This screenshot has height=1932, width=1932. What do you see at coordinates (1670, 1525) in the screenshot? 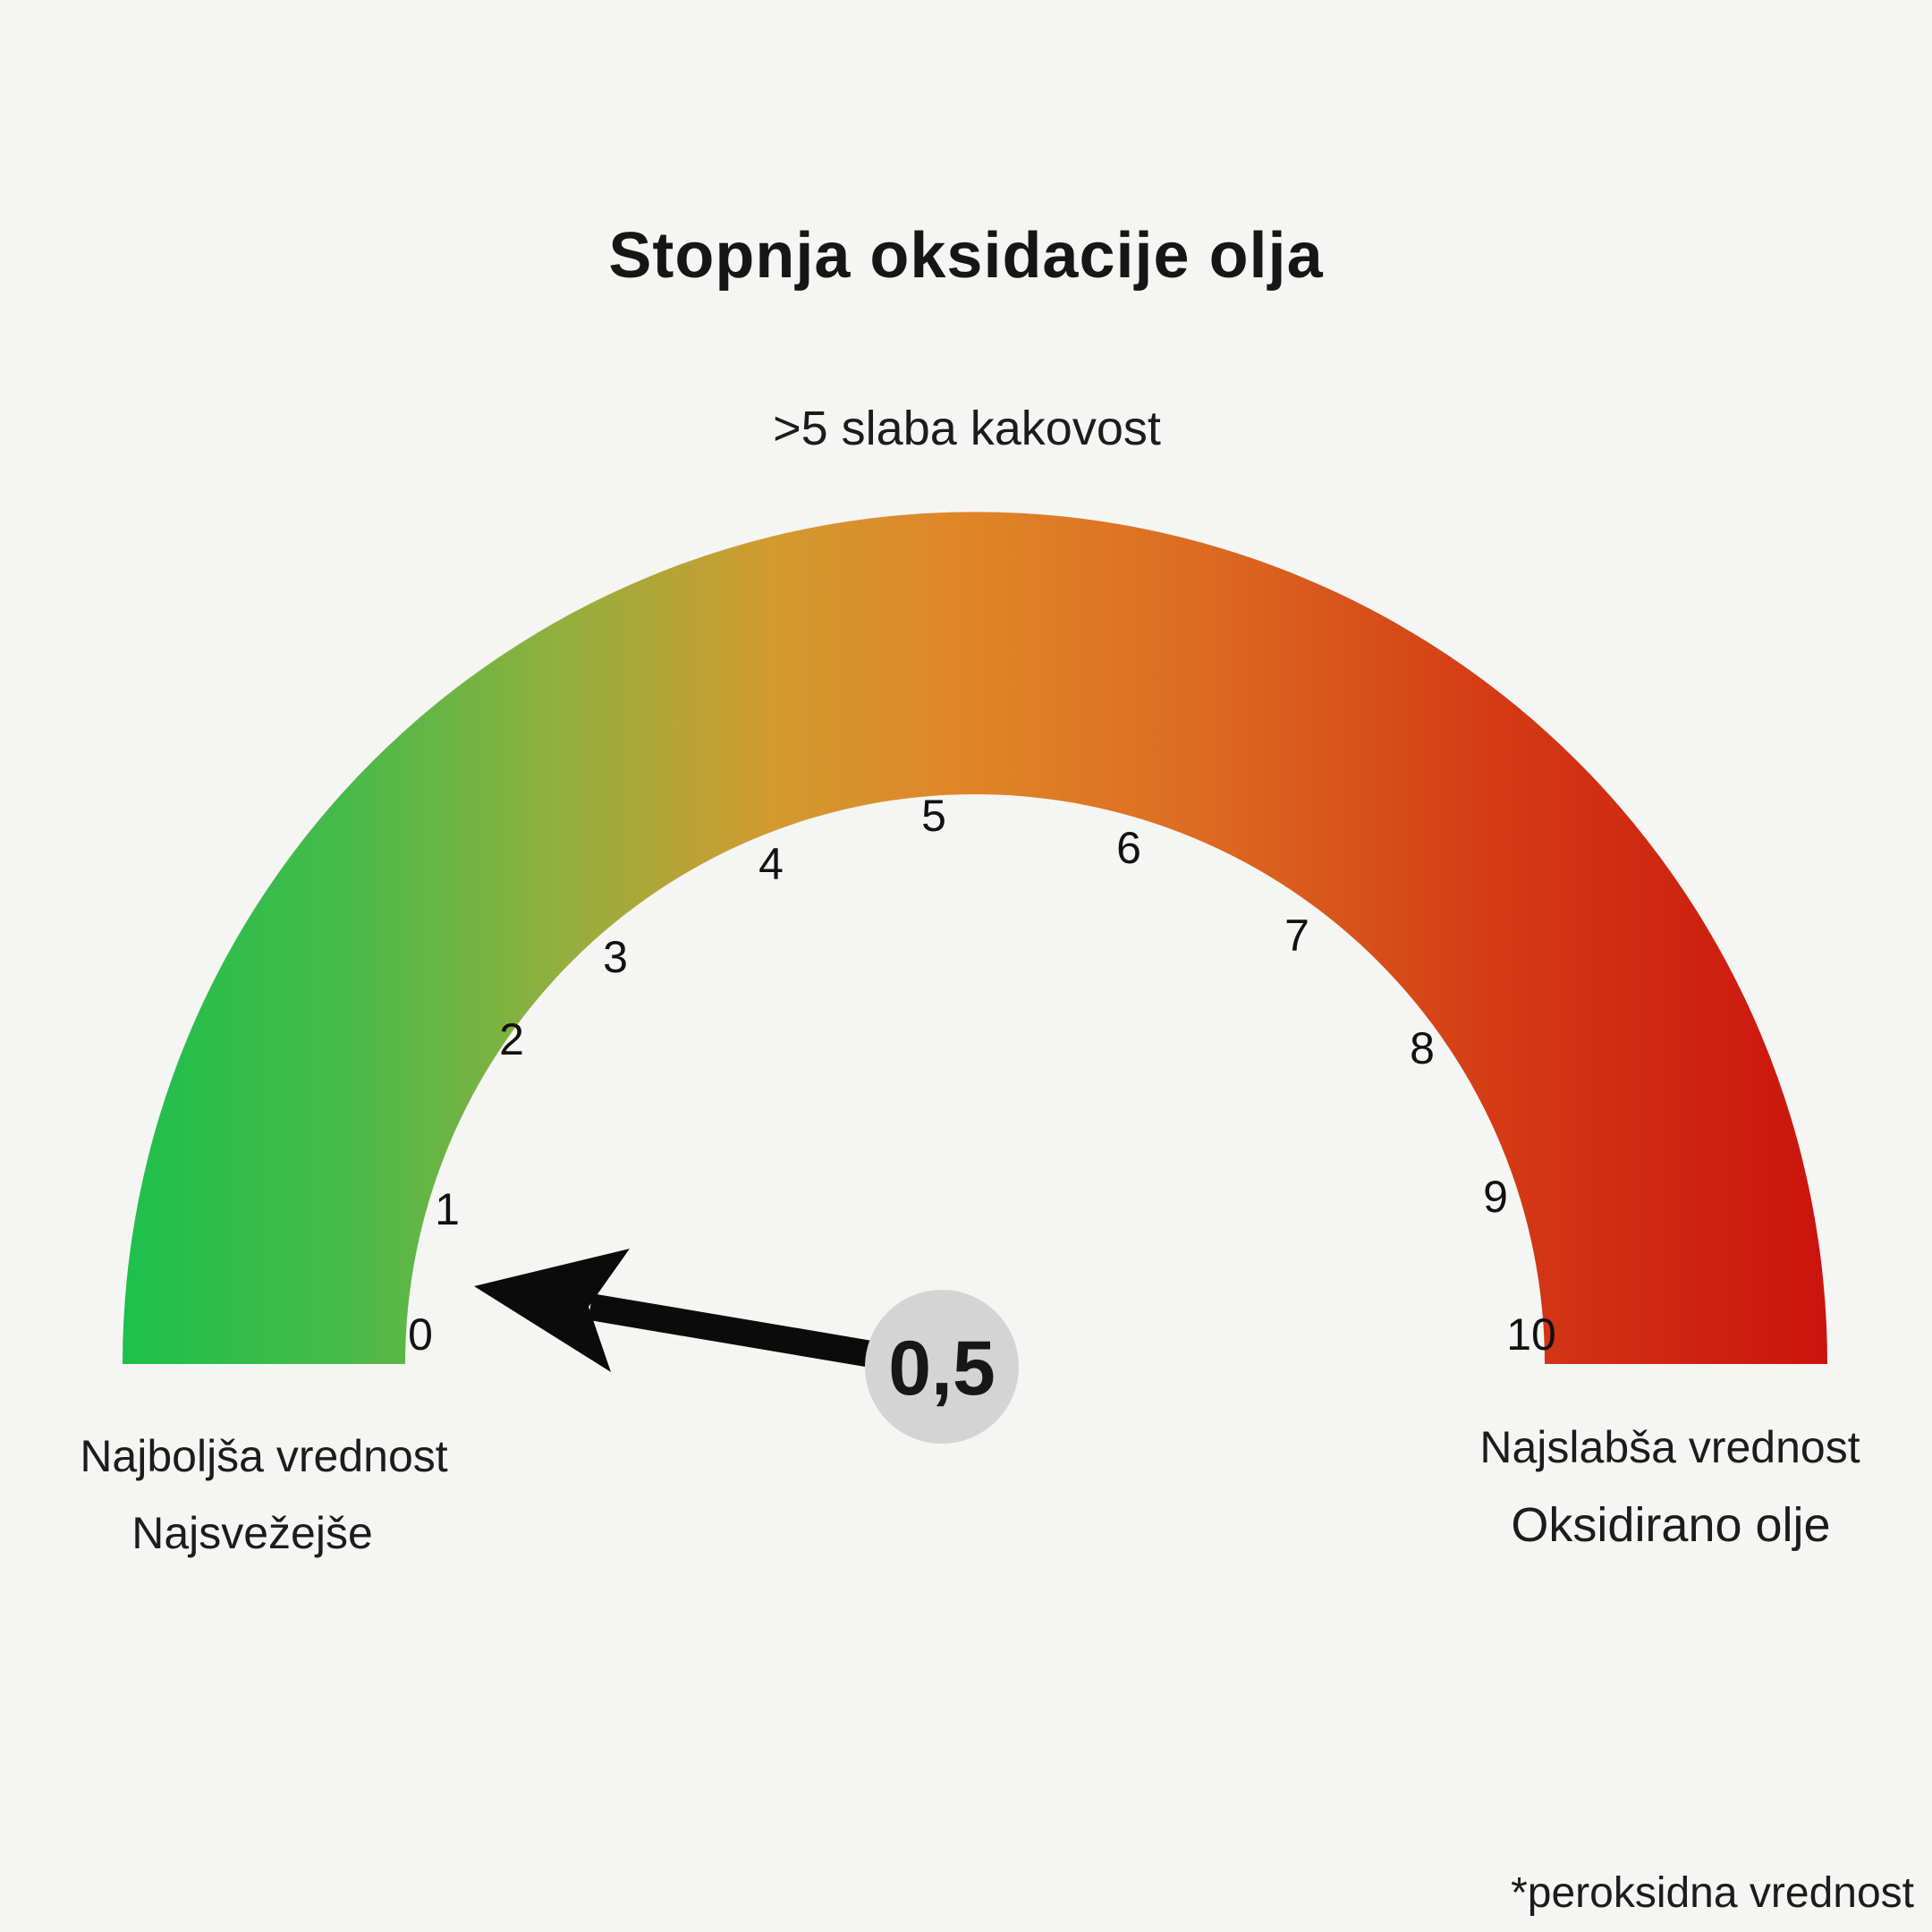
I see `oxidized-oil-label: Oksidirano olje` at bounding box center [1670, 1525].